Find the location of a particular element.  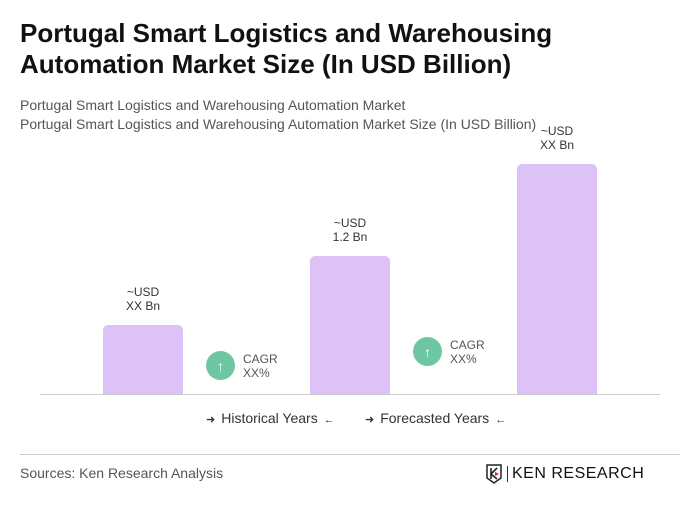

divider is located at coordinates (350, 454).